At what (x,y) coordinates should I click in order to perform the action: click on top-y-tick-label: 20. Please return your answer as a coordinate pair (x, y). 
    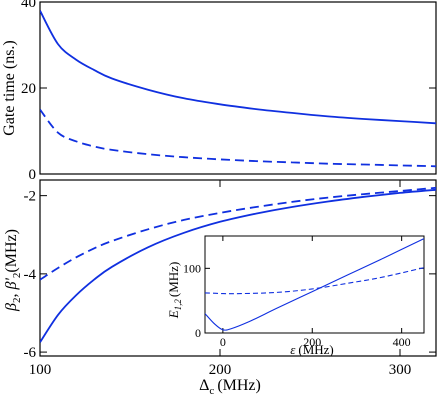
    Looking at the image, I should click on (28, 89).